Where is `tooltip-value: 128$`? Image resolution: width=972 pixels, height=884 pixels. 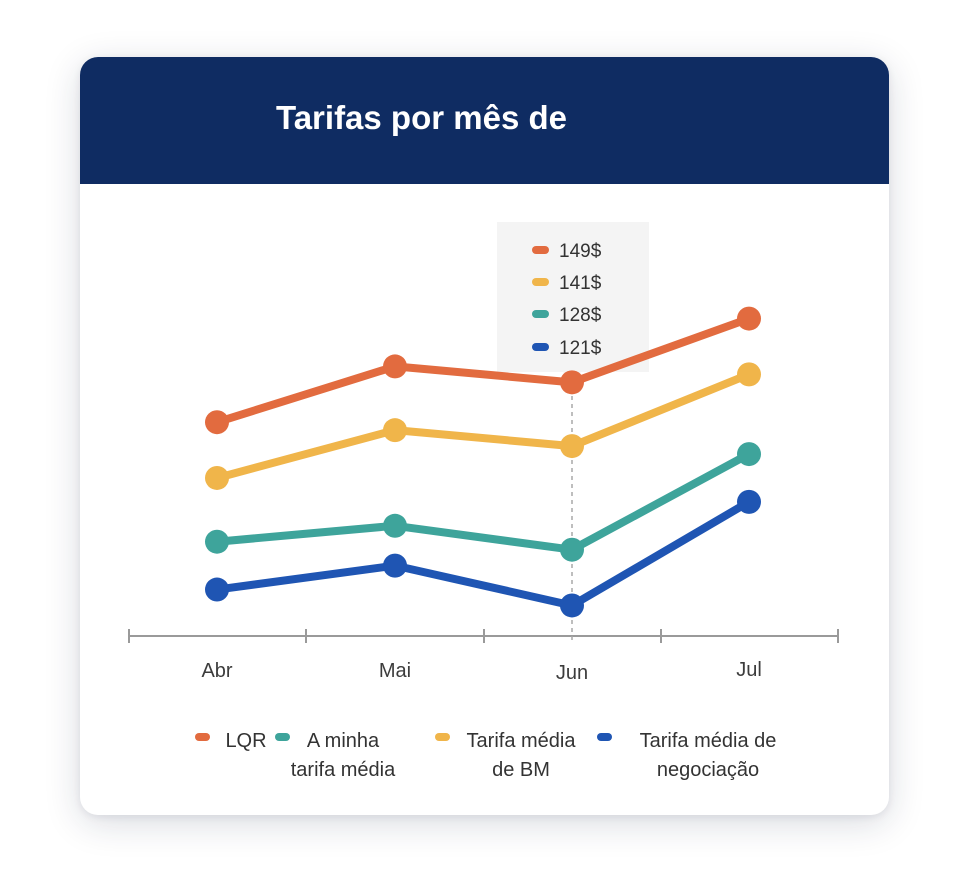 tooltip-value: 128$ is located at coordinates (580, 315).